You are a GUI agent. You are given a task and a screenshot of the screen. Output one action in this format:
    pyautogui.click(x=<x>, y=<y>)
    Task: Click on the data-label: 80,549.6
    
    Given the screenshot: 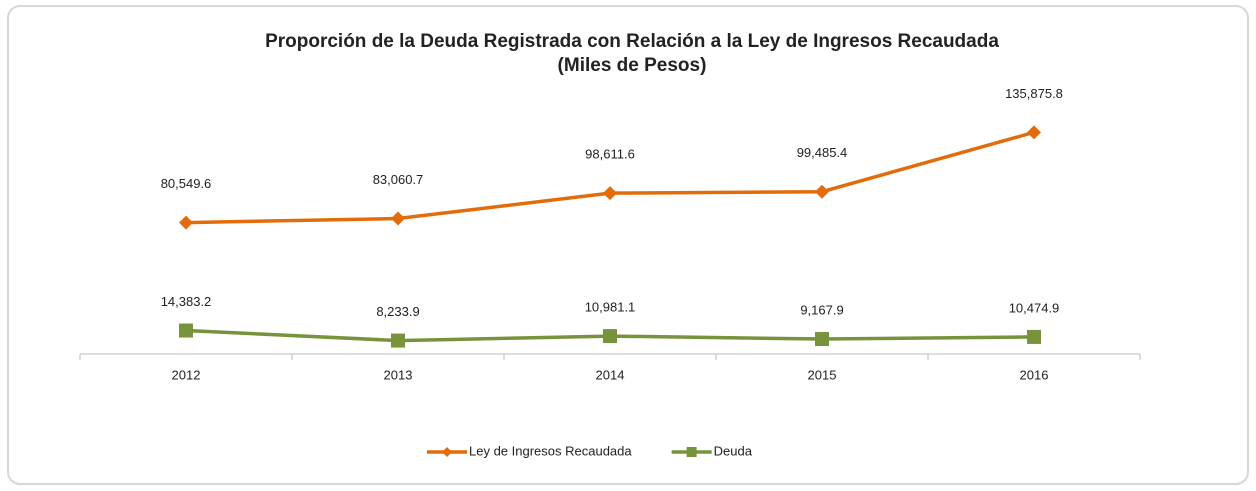 What is the action you would take?
    pyautogui.click(x=186, y=183)
    